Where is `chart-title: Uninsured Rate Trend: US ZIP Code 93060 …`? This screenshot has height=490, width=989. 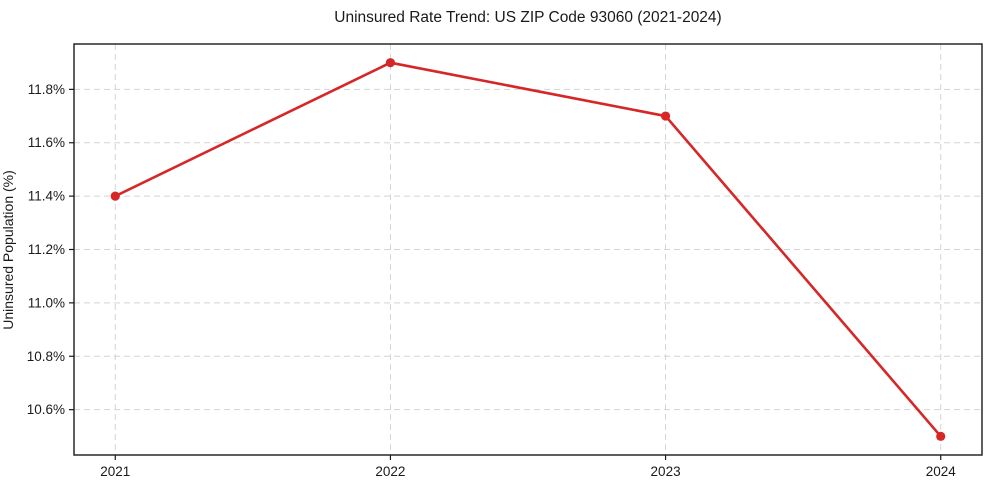 chart-title: Uninsured Rate Trend: US ZIP Code 93060 … is located at coordinates (528, 17).